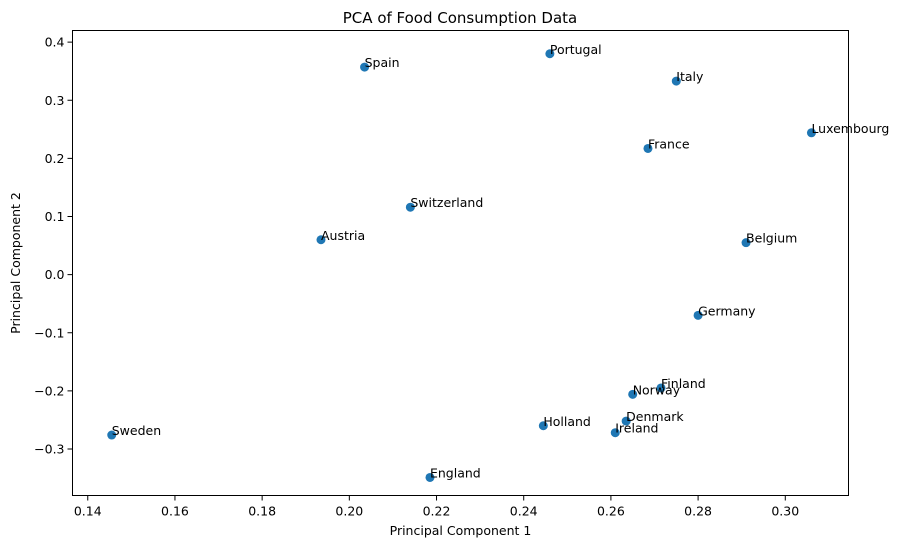 This screenshot has width=909, height=547. Describe the element at coordinates (698, 511) in the screenshot. I see `x-tick-label: 0.28` at that location.